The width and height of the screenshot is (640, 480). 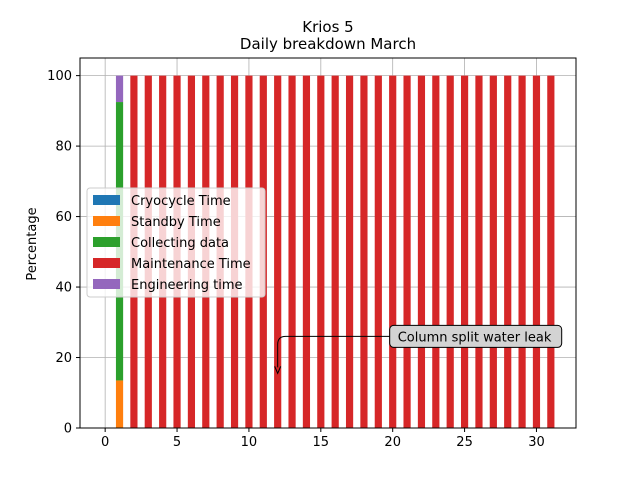 What do you see at coordinates (278, 370) in the screenshot?
I see `annotation-arrowhead` at bounding box center [278, 370].